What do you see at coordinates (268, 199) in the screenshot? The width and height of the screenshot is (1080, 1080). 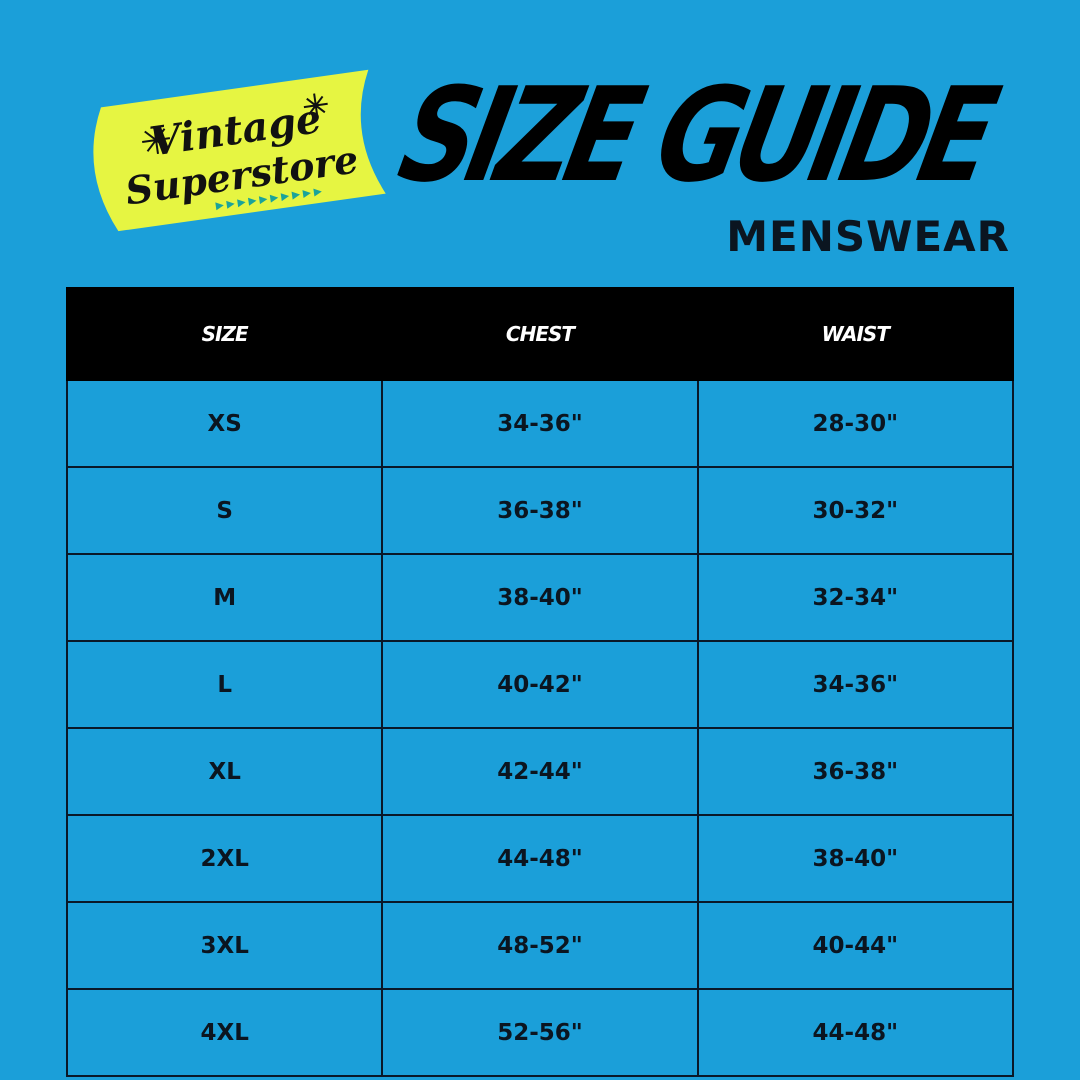 I see `arrow-decoration-icon` at bounding box center [268, 199].